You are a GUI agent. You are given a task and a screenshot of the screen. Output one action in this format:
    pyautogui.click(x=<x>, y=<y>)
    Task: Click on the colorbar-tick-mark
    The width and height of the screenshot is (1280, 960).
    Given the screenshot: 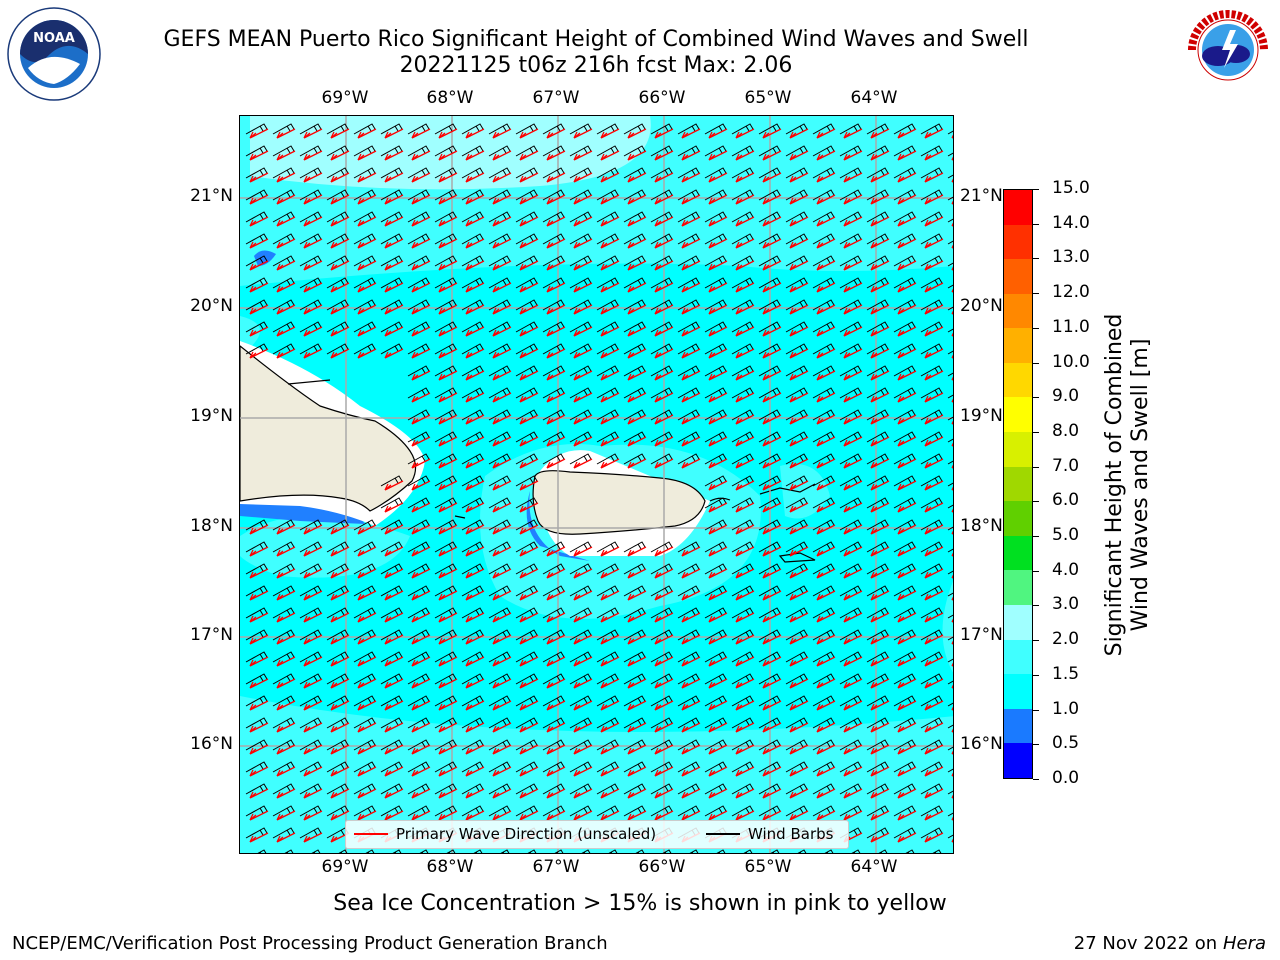 What is the action you would take?
    pyautogui.click(x=1036, y=537)
    